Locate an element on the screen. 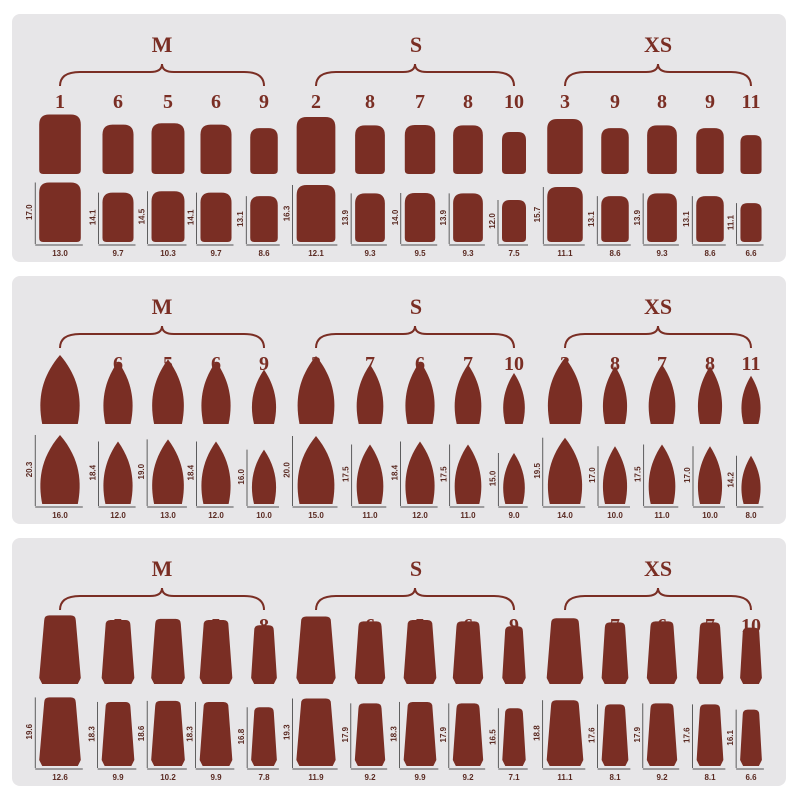 The width and height of the screenshot is (800, 800). width-label: 11.9 is located at coordinates (316, 777).